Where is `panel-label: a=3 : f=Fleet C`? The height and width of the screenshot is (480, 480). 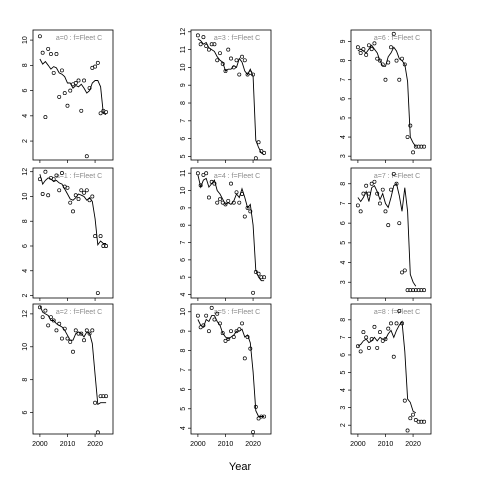 panel-label: a=3 : f=Fleet C is located at coordinates (237, 38).